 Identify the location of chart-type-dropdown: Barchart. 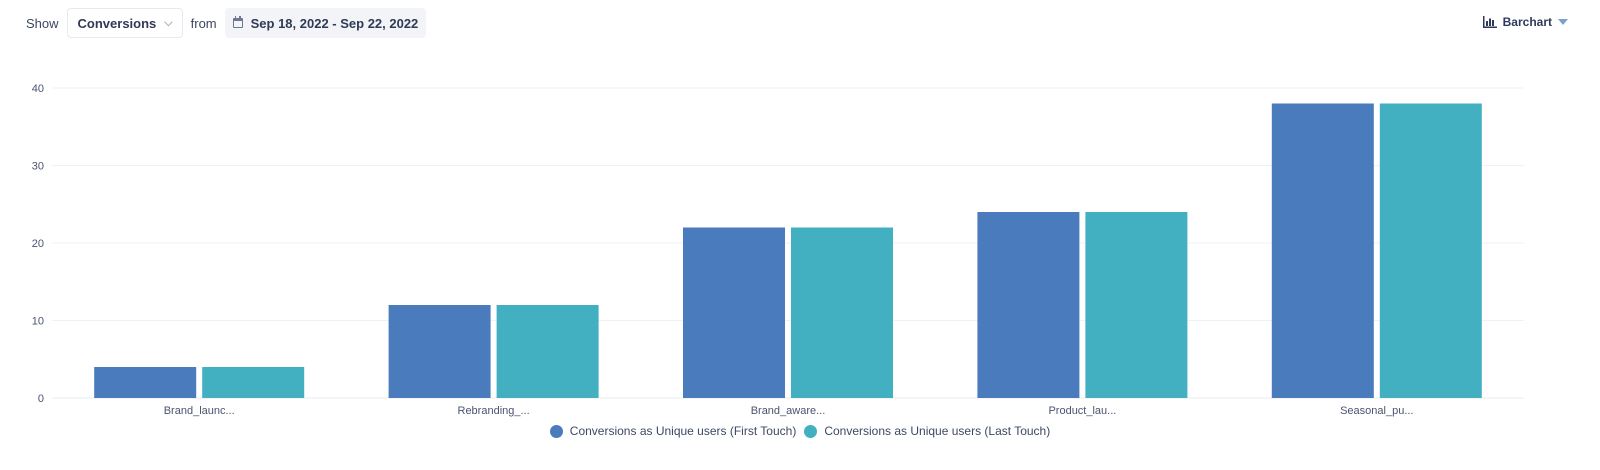
(1525, 22).